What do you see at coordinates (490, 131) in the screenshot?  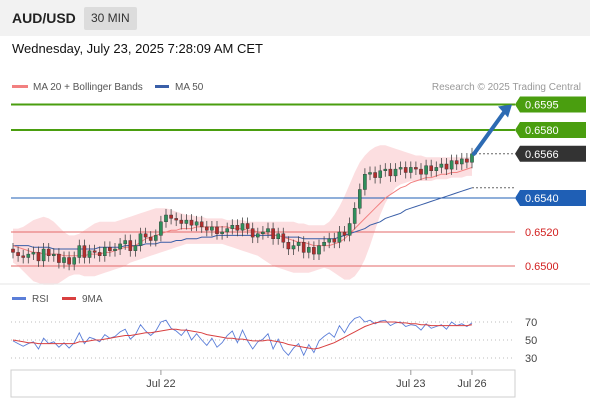 I see `forecast-arrow` at bounding box center [490, 131].